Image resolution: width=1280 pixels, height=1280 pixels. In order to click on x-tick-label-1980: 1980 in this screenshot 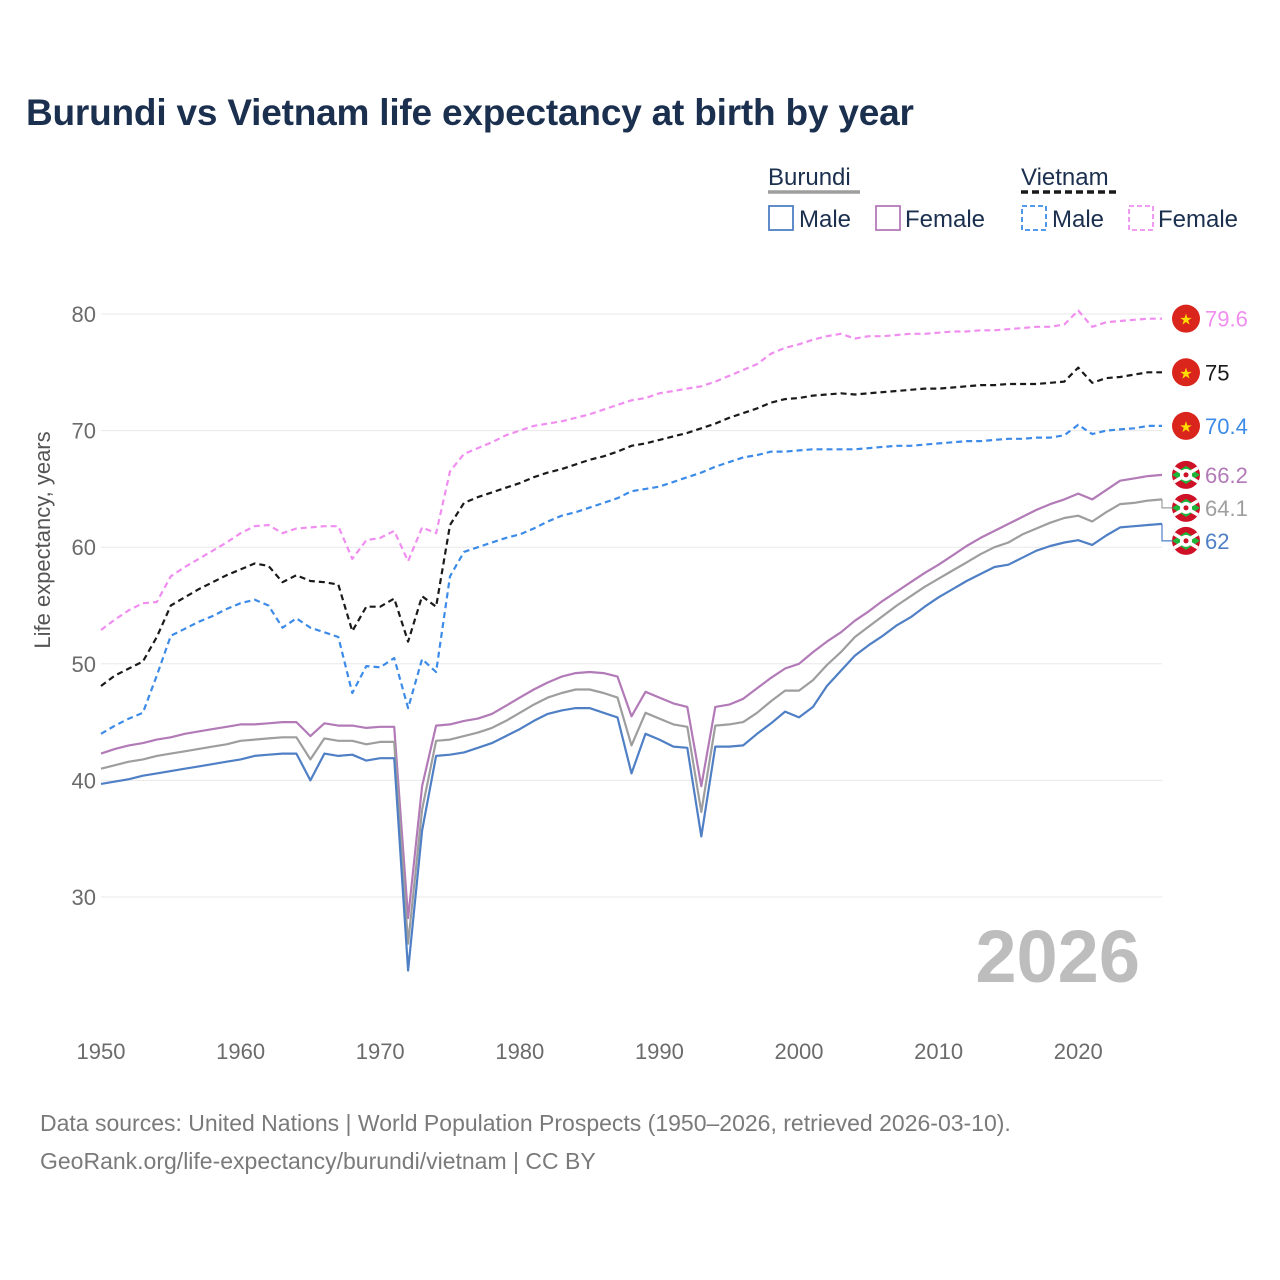, I will do `click(519, 1051)`.